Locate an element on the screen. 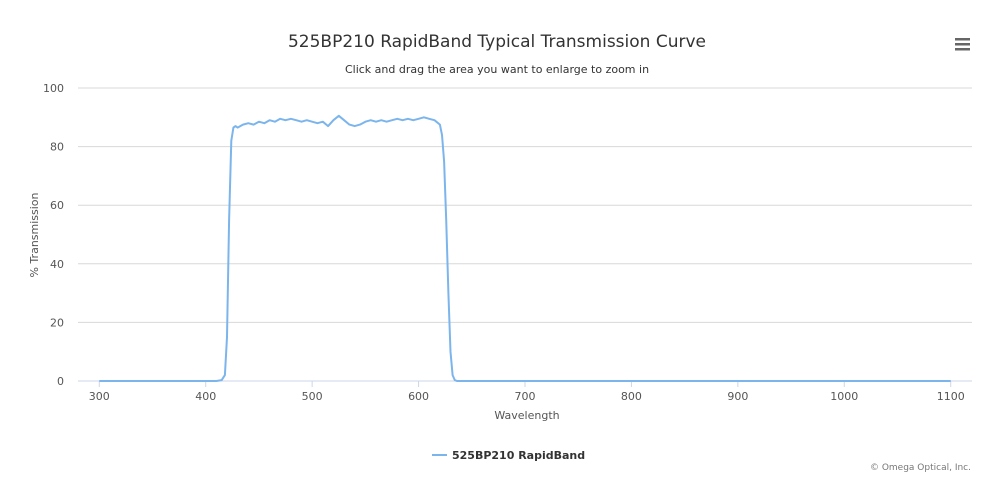 The image size is (1000, 504). y-tick-label: 0 is located at coordinates (60, 381).